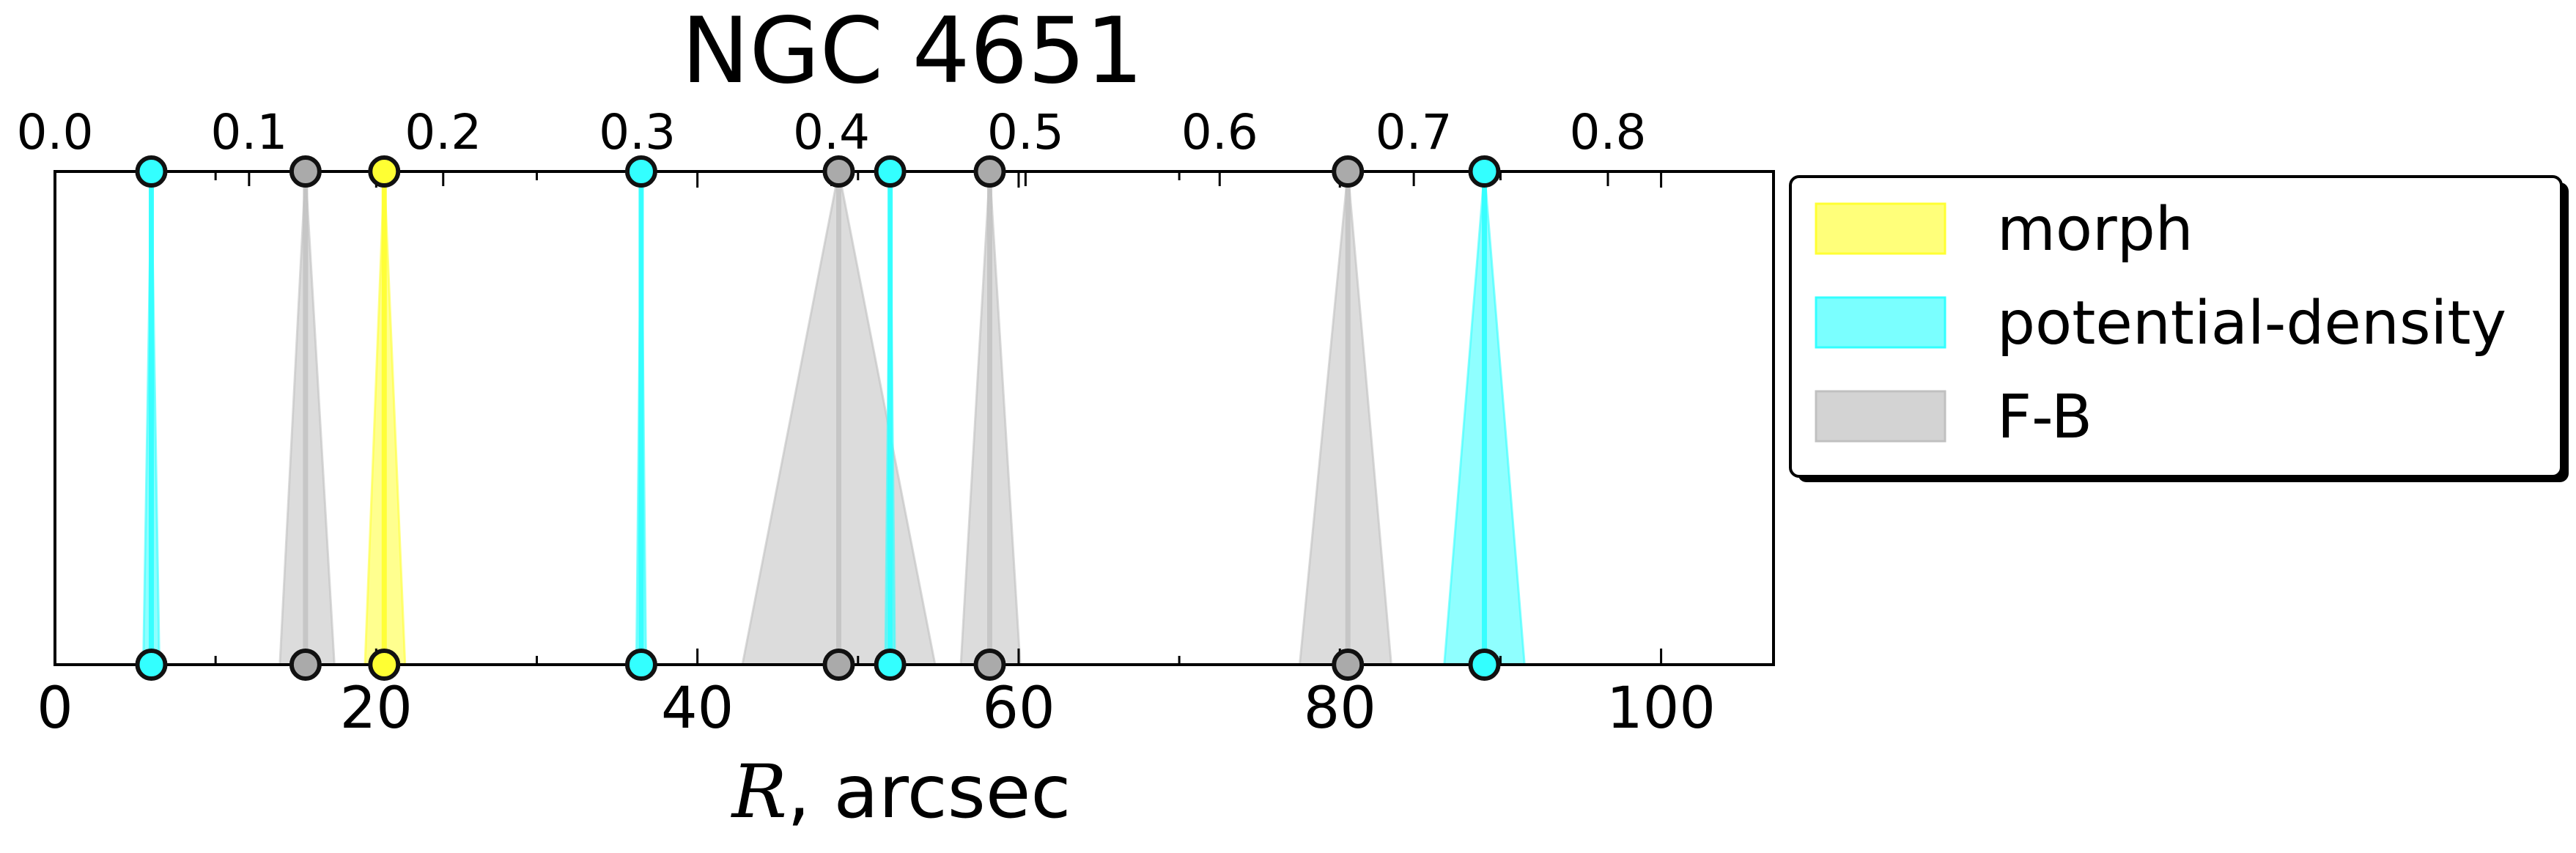  Describe the element at coordinates (443, 132) in the screenshot. I see `top-tick-label-2: 0.2` at that location.